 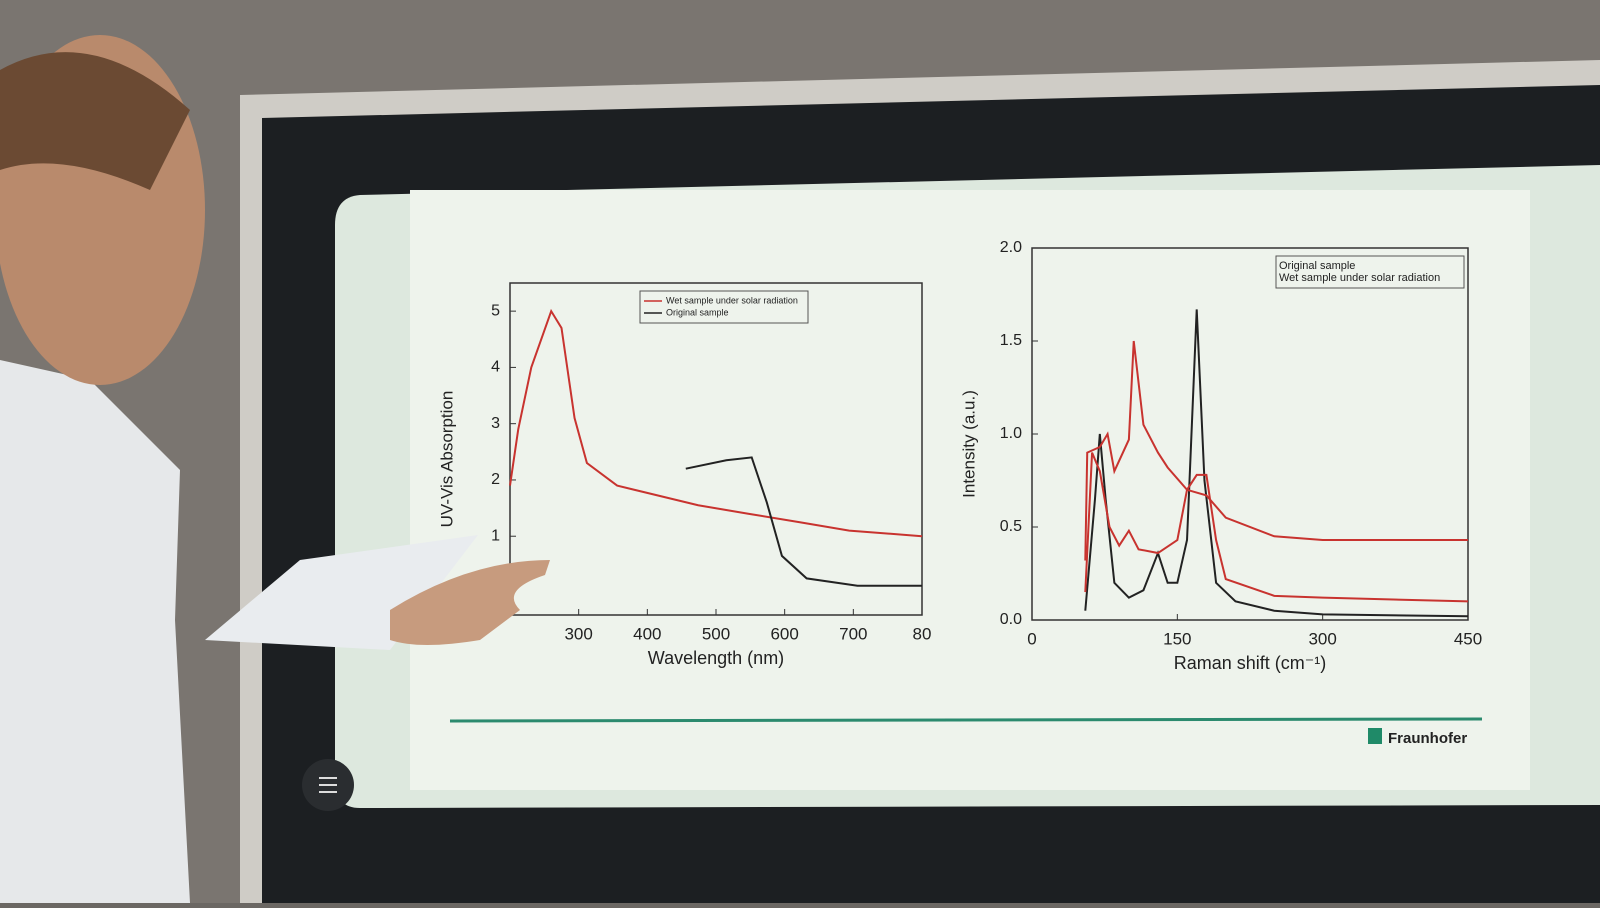 I want to click on y-tick-label: 1.0, so click(x=1011, y=433).